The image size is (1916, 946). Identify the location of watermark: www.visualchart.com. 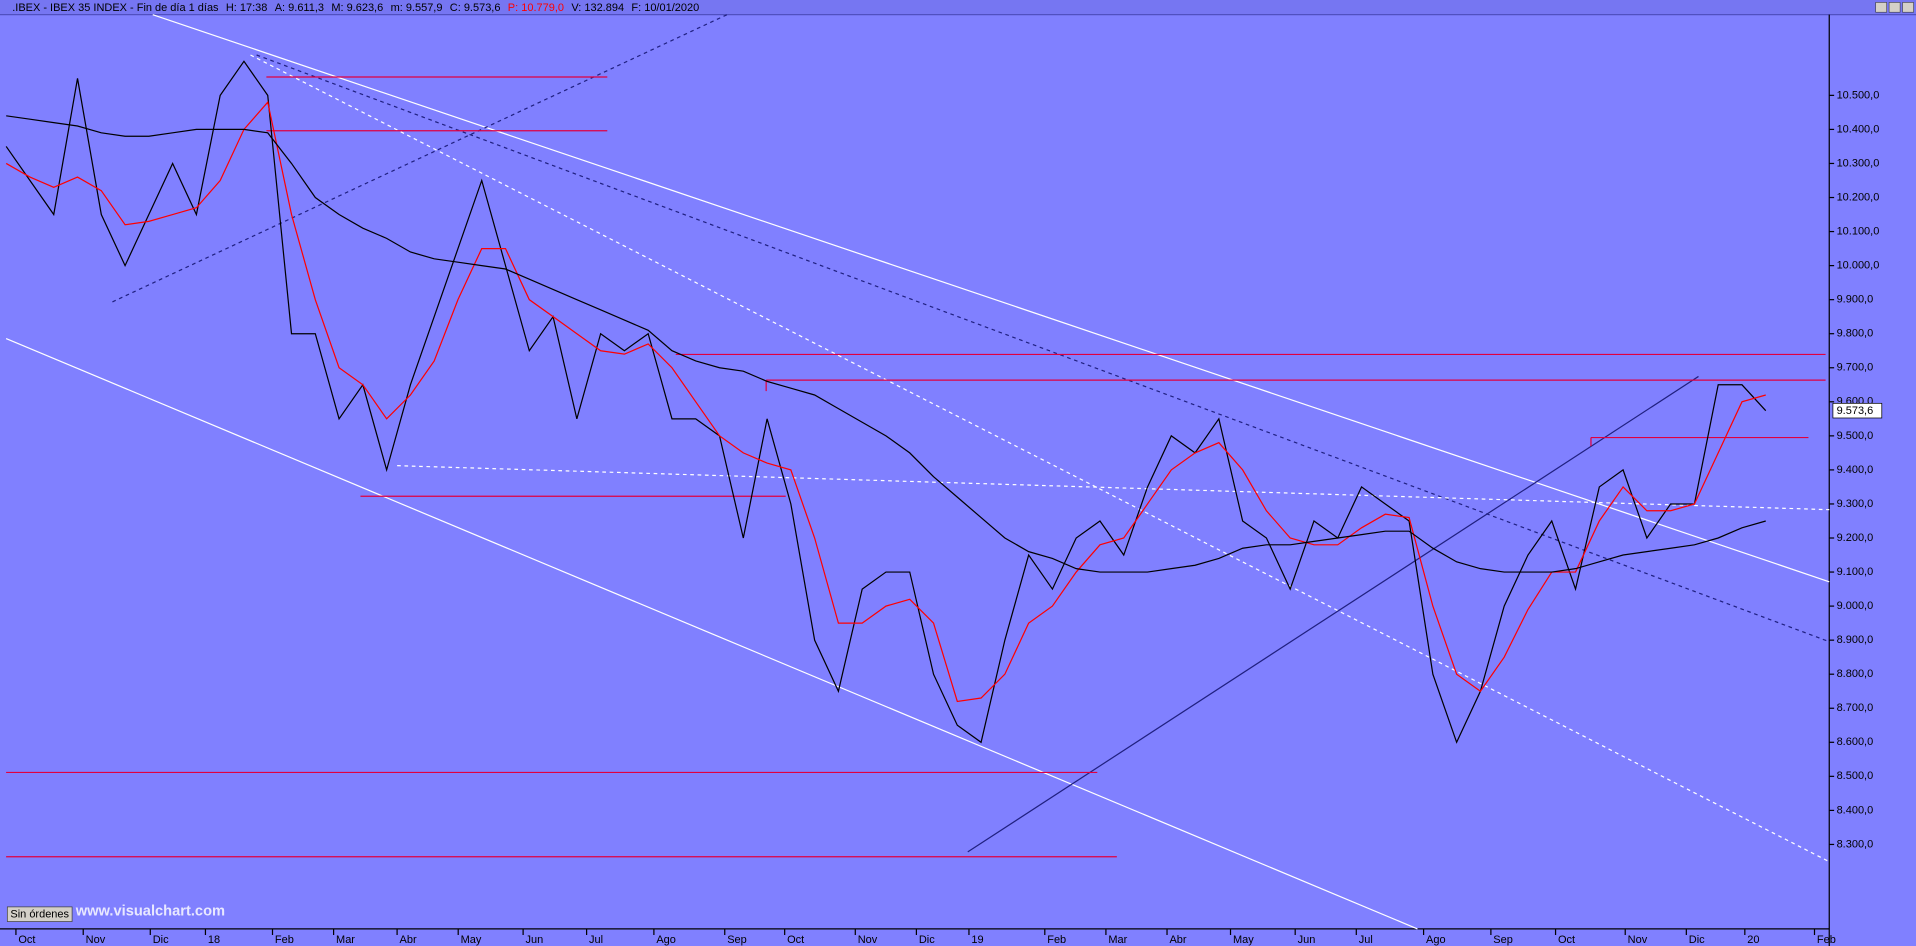
(150, 912).